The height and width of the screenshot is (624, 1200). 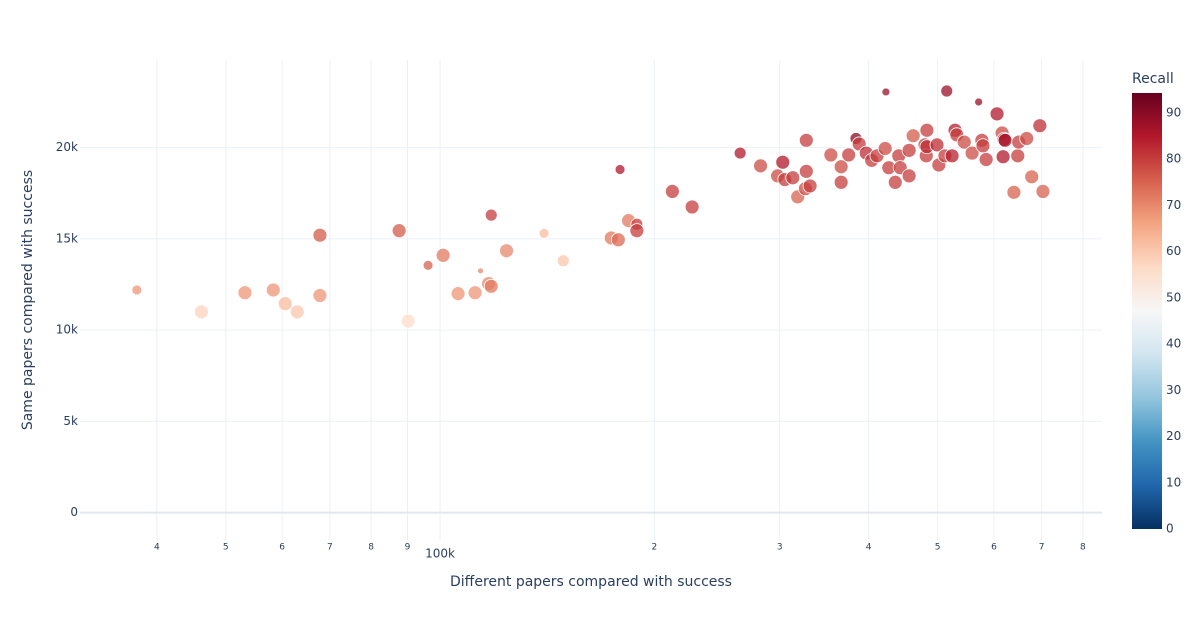 I want to click on colorbar-tick-label: 0, so click(x=1170, y=529).